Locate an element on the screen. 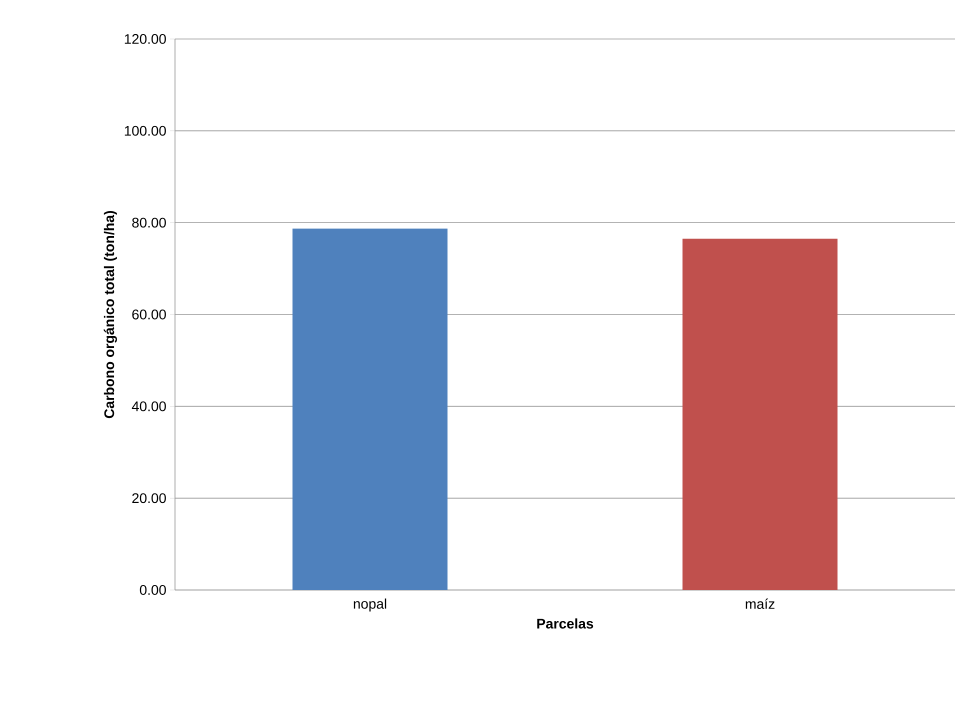 Image resolution: width=977 pixels, height=709 pixels. y-tick-label: 0.00 is located at coordinates (153, 590).